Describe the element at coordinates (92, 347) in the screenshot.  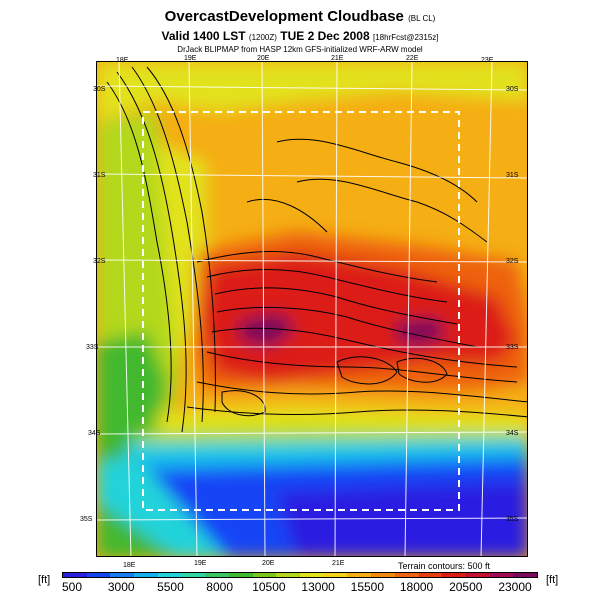
I see `left-lat-label: 33S` at that location.